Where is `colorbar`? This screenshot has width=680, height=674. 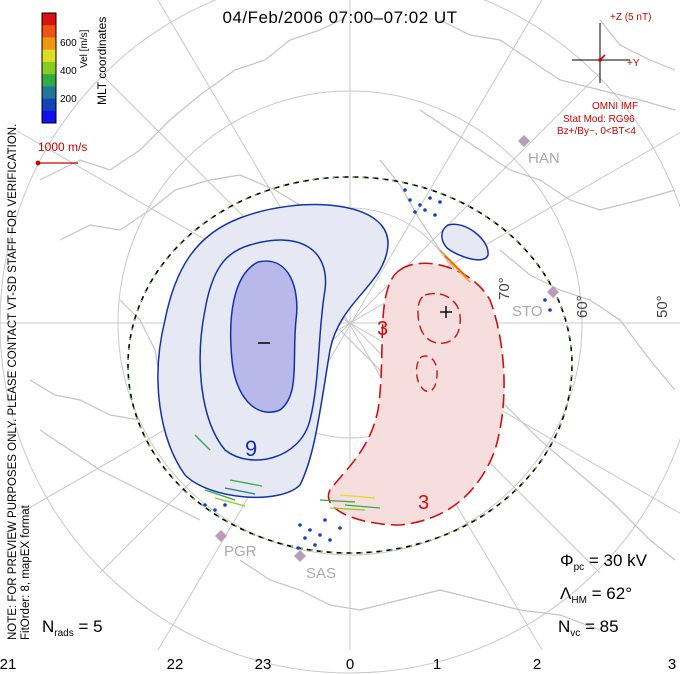
colorbar is located at coordinates (49, 68).